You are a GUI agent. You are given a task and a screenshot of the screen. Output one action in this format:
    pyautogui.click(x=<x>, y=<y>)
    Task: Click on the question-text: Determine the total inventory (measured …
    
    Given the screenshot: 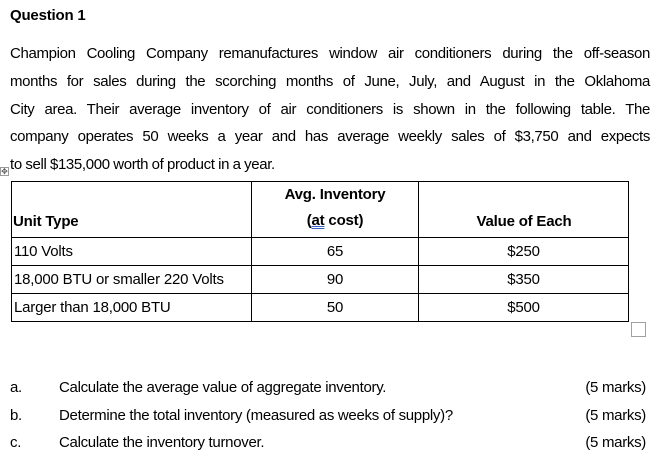 What is the action you would take?
    pyautogui.click(x=256, y=415)
    